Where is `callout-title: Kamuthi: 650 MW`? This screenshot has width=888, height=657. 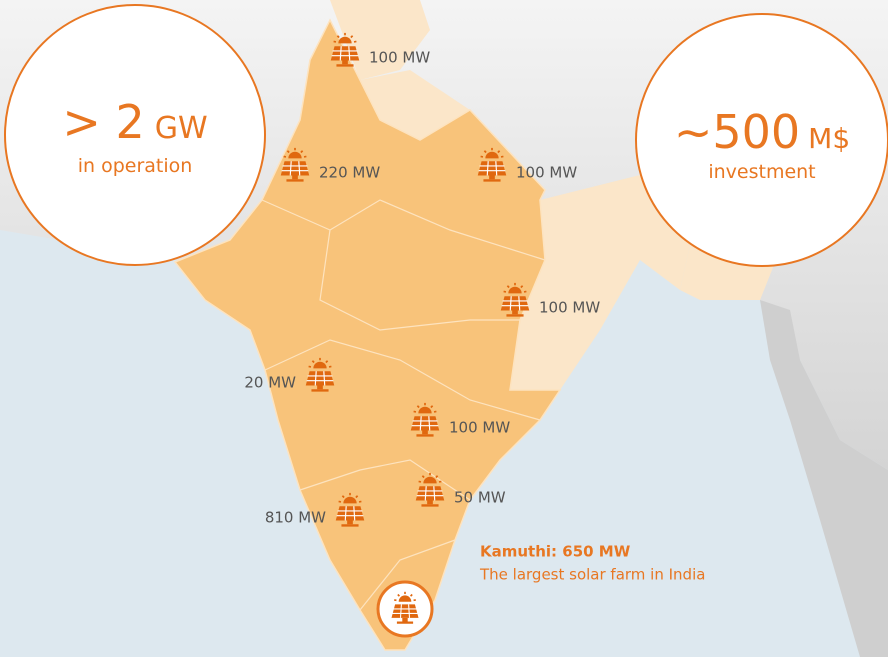 callout-title: Kamuthi: 650 MW is located at coordinates (555, 552).